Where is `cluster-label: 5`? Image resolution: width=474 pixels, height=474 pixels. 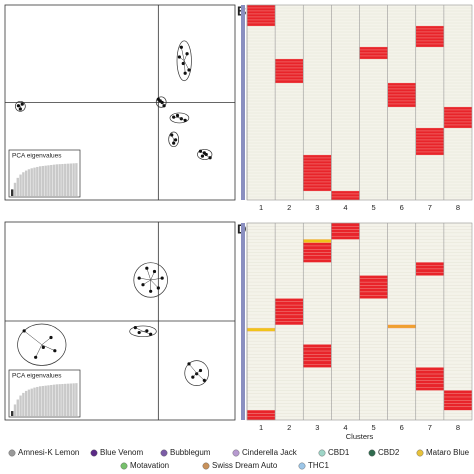 cluster-label: 5 is located at coordinates (373, 207).